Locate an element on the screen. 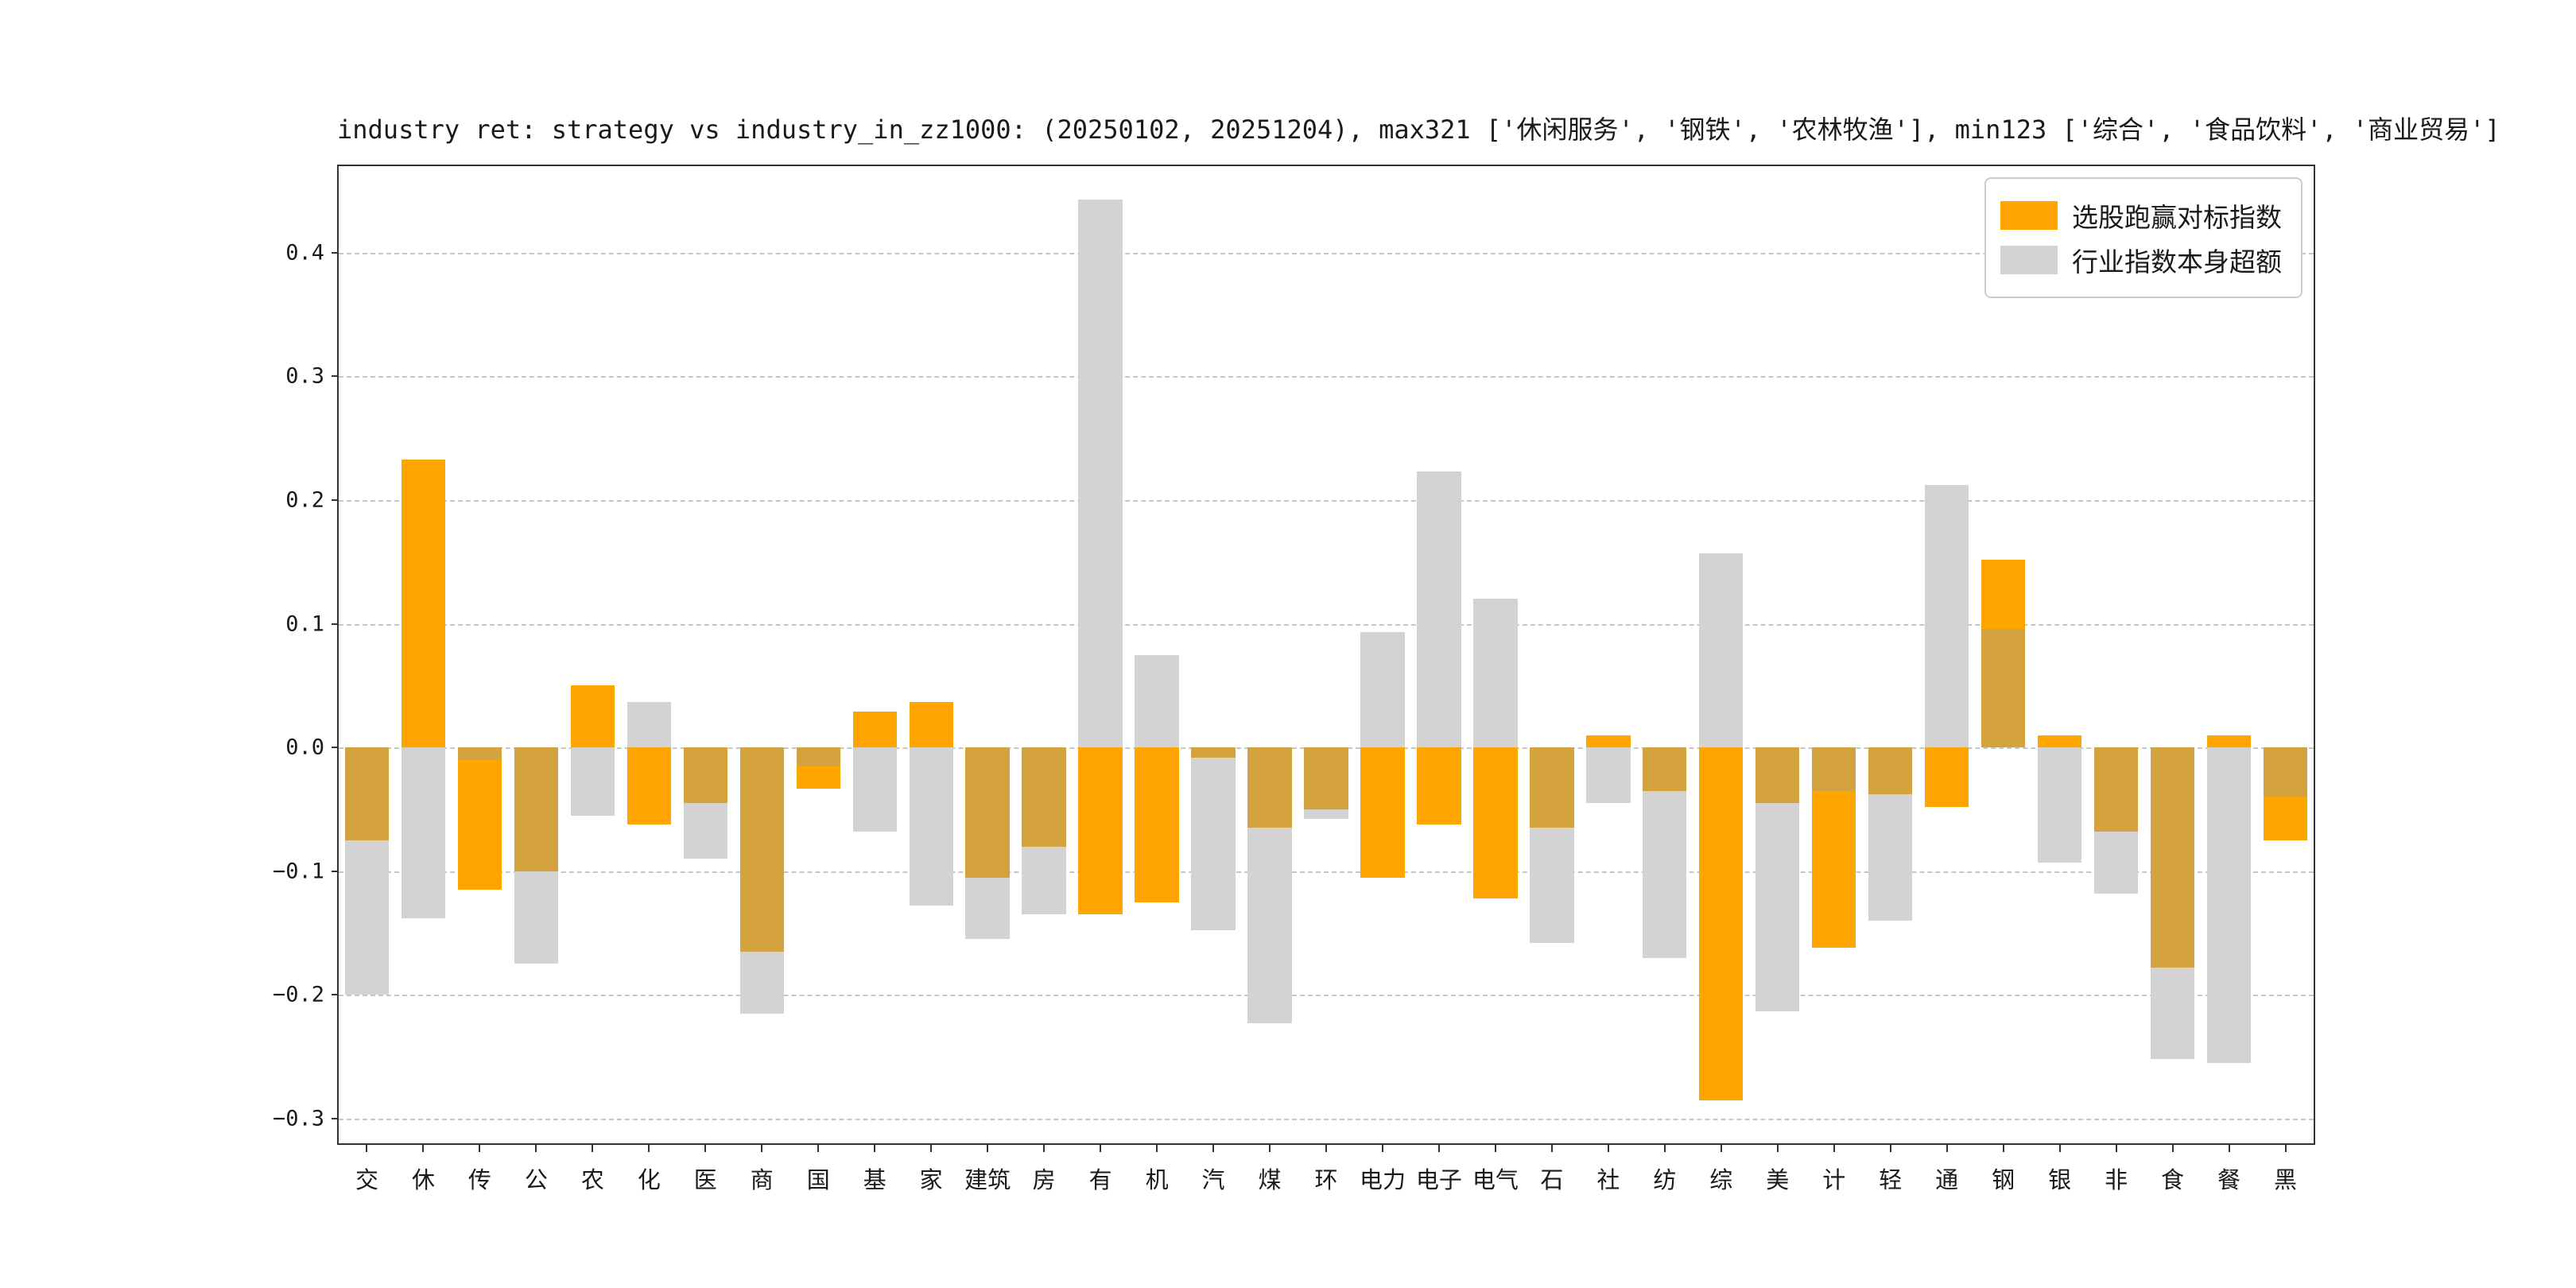  x-tick-label: 农 is located at coordinates (592, 1179).